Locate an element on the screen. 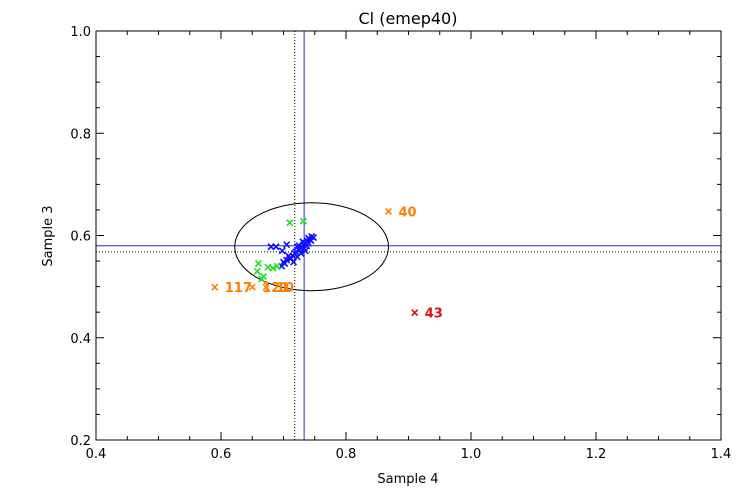 The width and height of the screenshot is (750, 500). y-tick-label: 0.8 is located at coordinates (80, 134).